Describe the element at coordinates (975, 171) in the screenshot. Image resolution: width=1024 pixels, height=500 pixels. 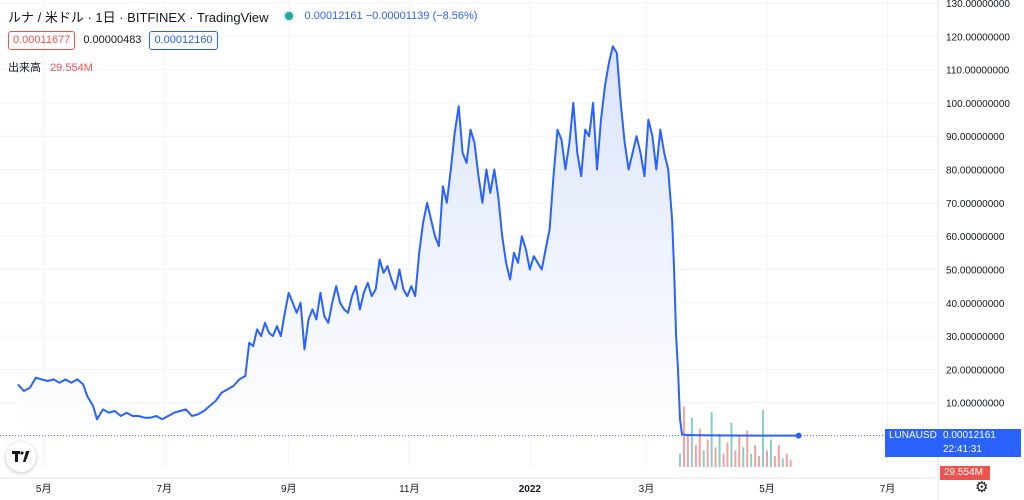
I see `y-tick-label: 80.00000000` at that location.